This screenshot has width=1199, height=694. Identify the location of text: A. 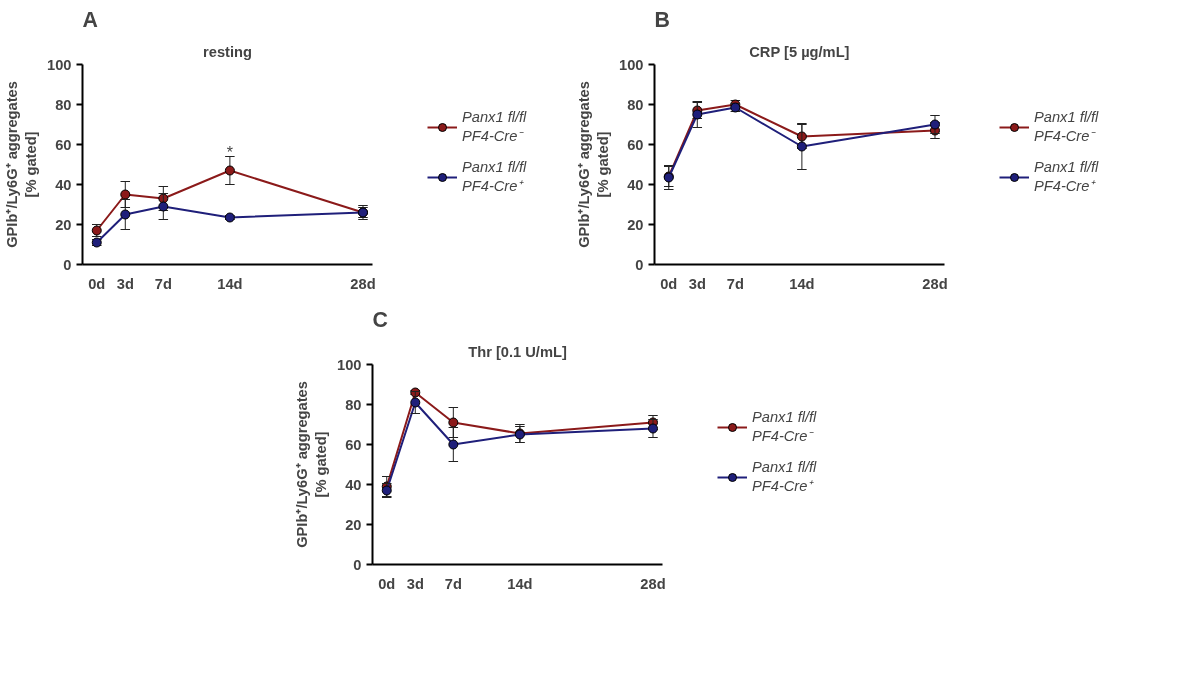
(90, 19).